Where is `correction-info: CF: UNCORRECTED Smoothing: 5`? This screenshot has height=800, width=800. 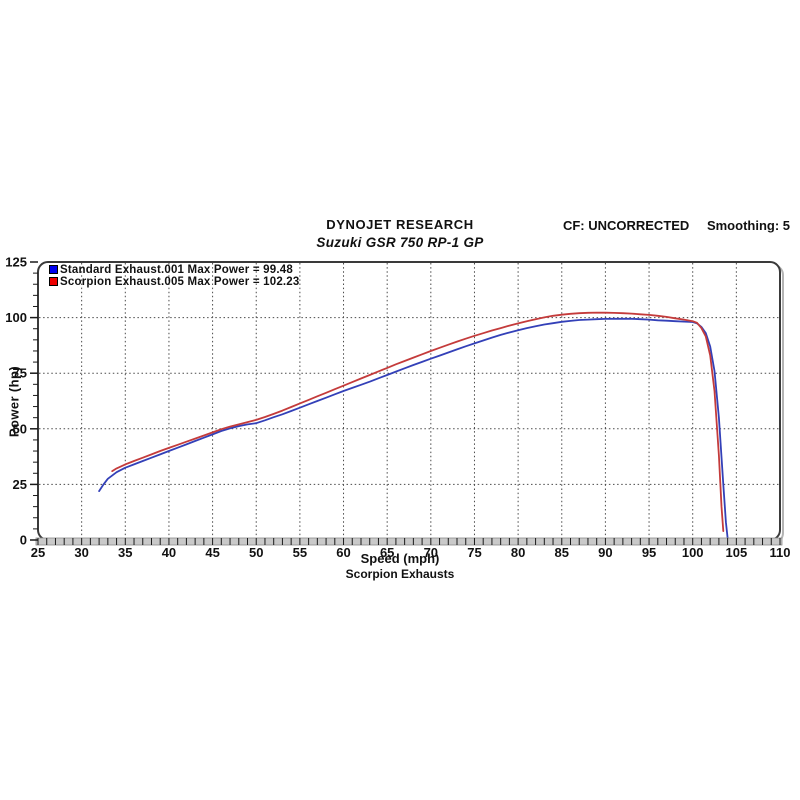
correction-info: CF: UNCORRECTED Smoothing: 5 is located at coordinates (676, 225).